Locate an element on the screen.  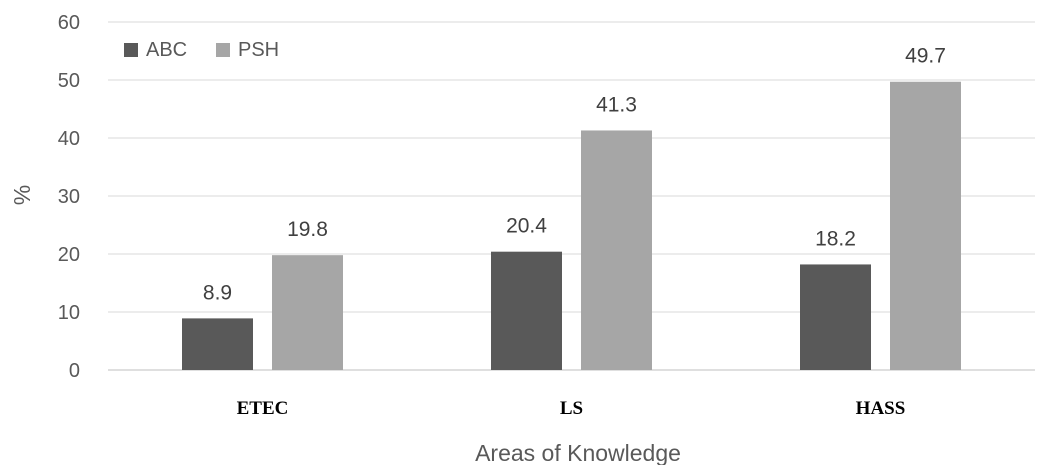
y-tick-label: 20 is located at coordinates (69, 255).